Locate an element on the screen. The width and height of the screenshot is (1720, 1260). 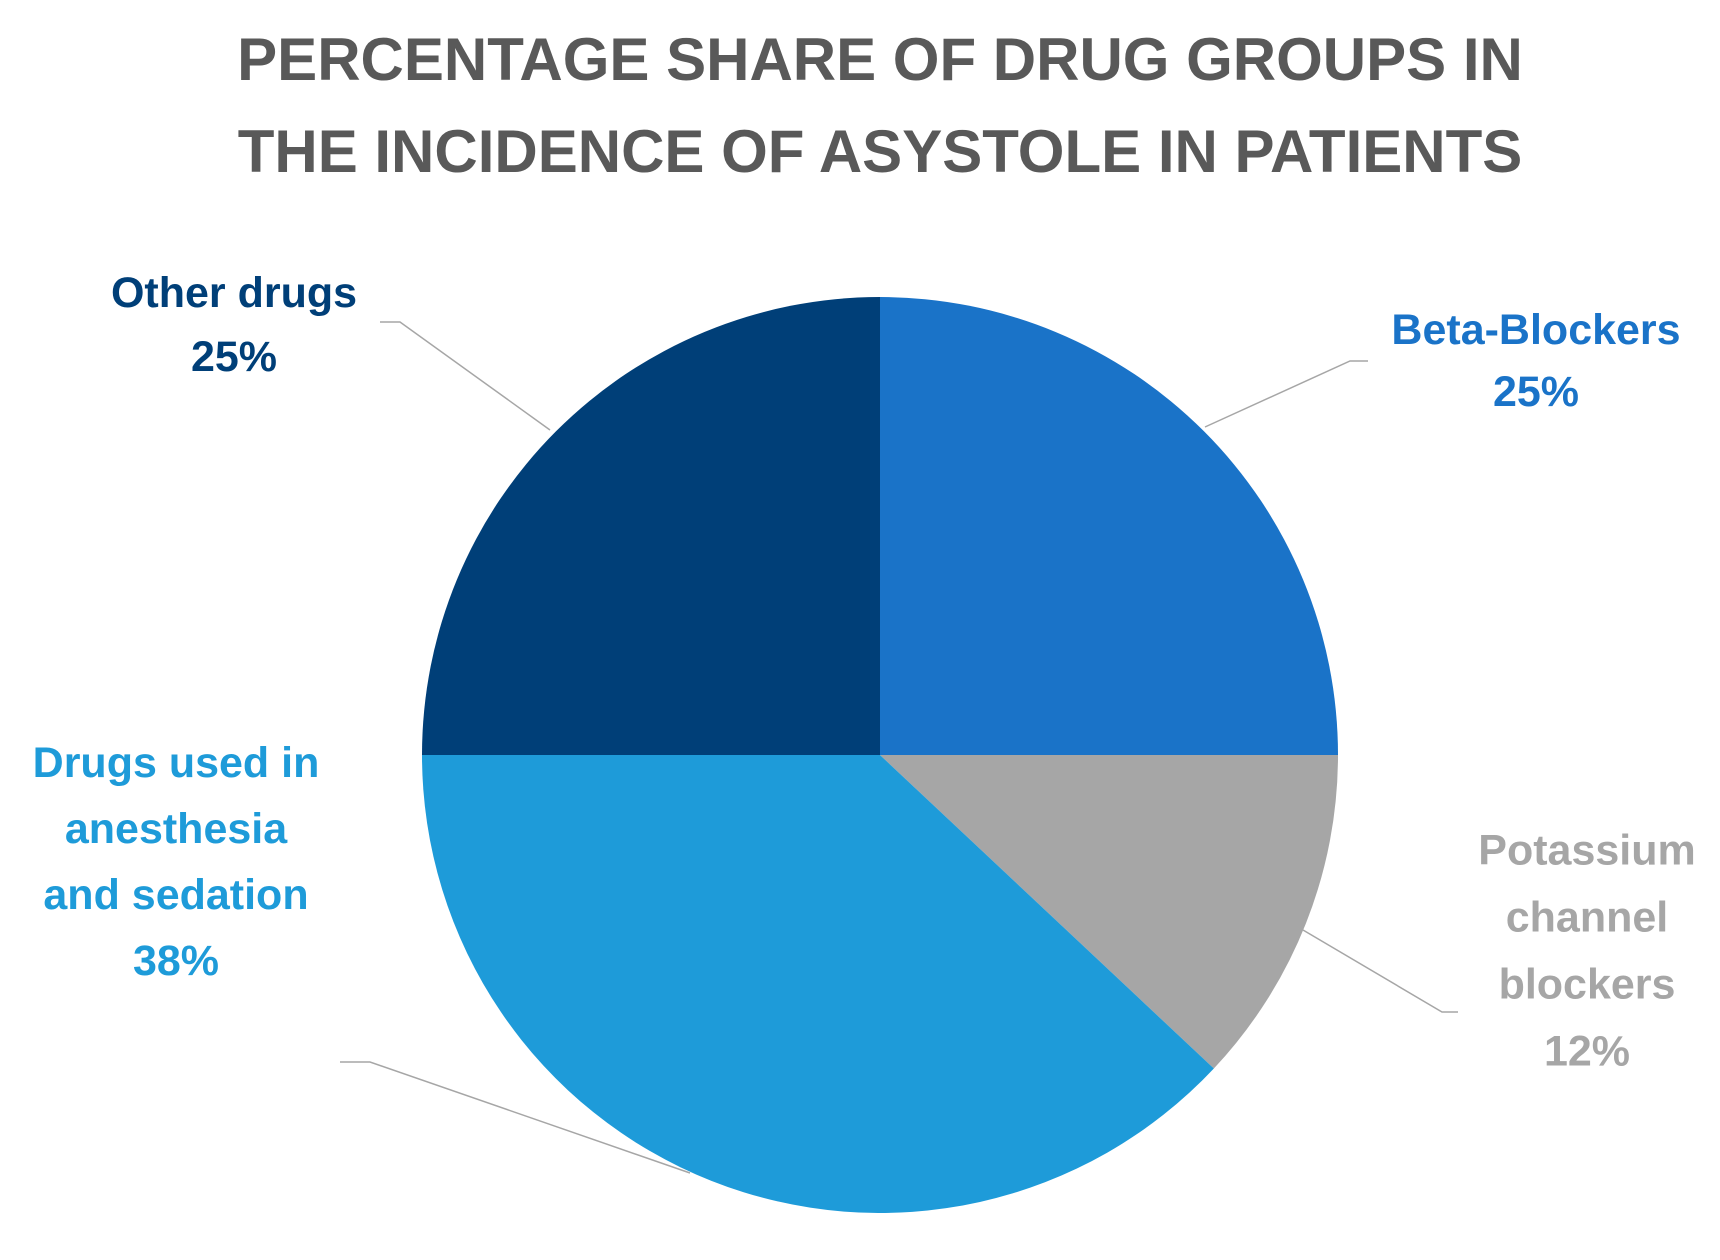
slice-label-text: Beta-Blockers is located at coordinates (1535, 330).